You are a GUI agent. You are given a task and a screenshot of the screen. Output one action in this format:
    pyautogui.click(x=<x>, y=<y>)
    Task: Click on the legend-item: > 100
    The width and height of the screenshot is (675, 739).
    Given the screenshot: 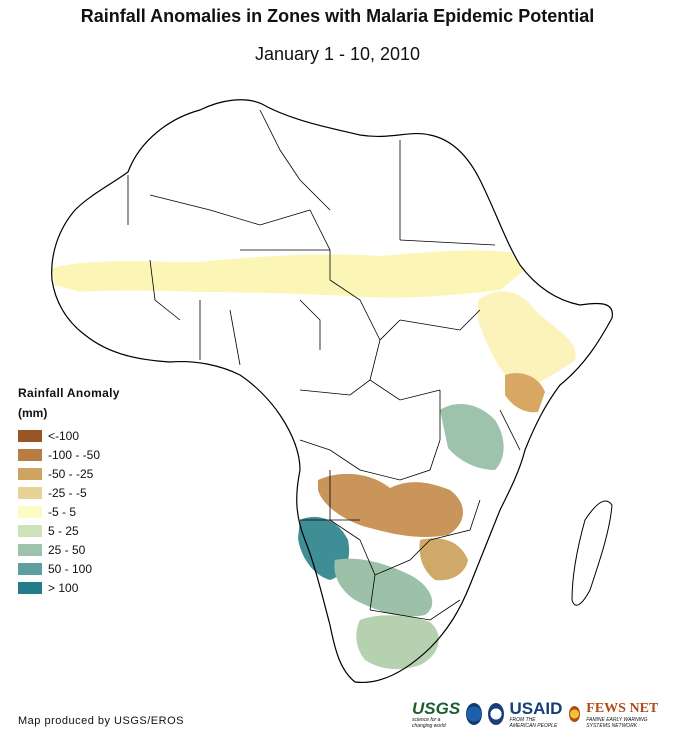 What is the action you would take?
    pyautogui.click(x=88, y=587)
    